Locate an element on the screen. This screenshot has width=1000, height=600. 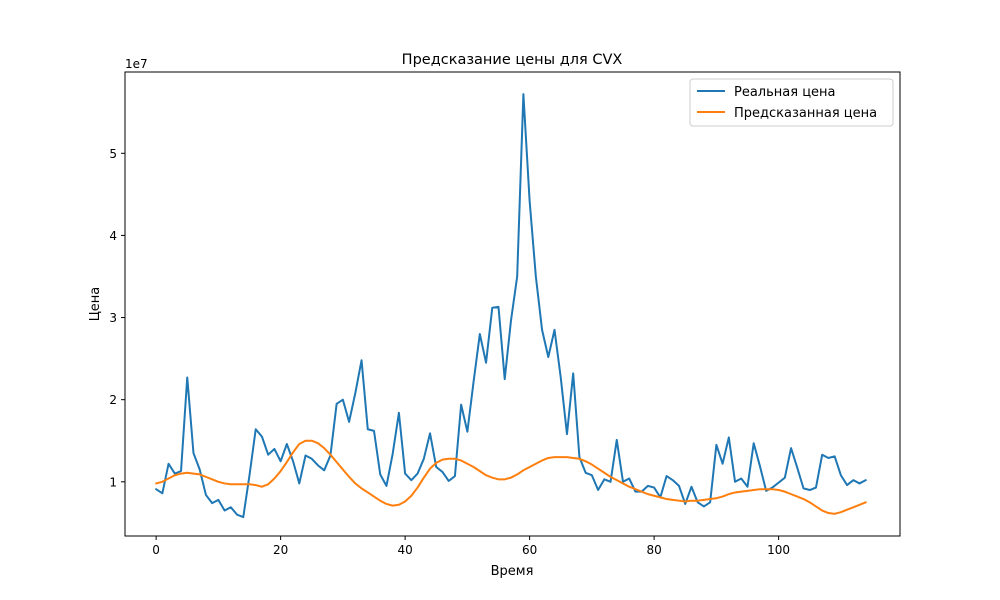
x-tick-label: 0 is located at coordinates (156, 550).